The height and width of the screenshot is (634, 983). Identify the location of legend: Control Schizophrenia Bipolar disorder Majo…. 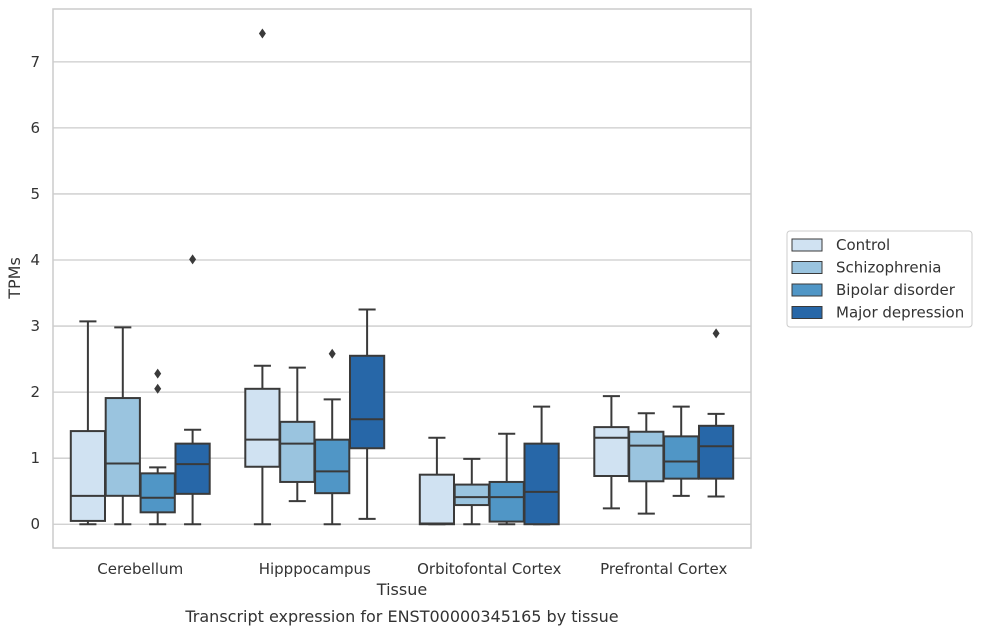
(879, 279).